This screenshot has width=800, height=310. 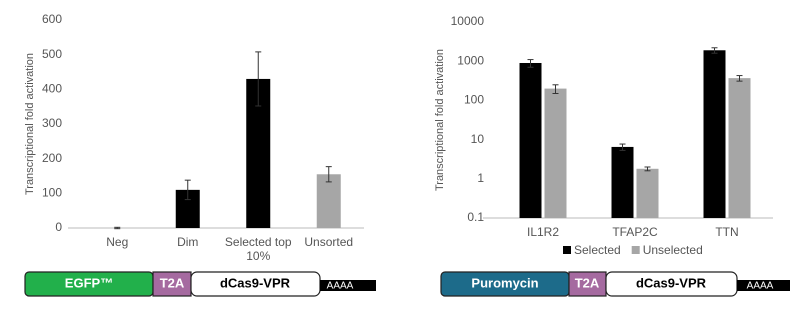 I want to click on y-tick-label: 500, so click(x=52, y=54).